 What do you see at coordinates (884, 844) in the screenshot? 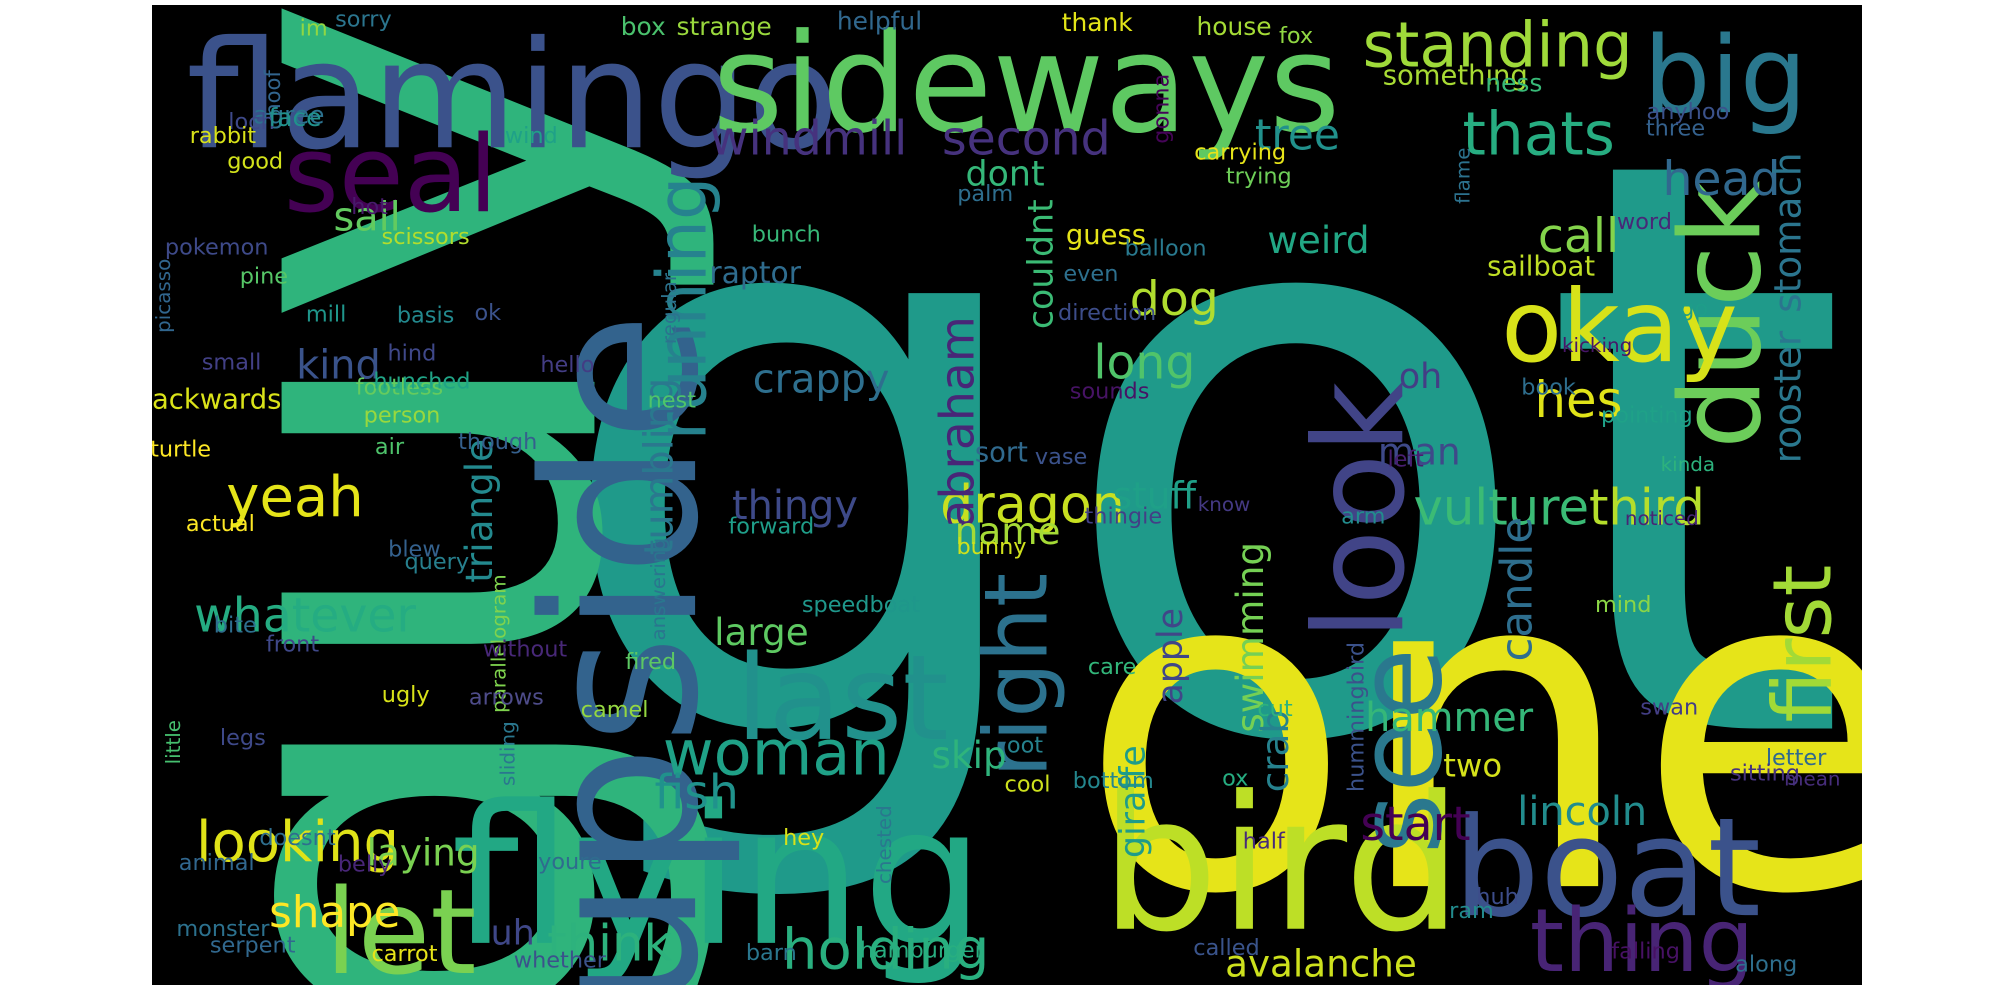
I see `word-chested: chested` at bounding box center [884, 844].